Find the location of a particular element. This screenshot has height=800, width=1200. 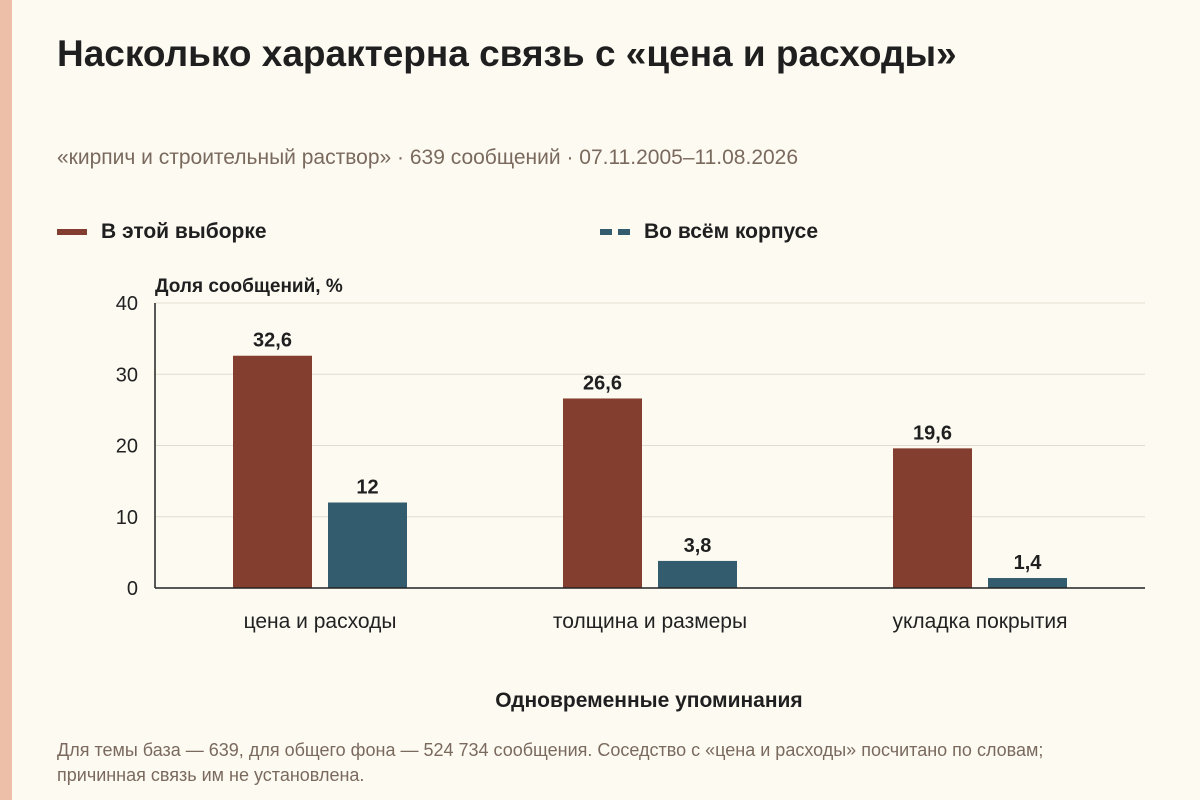

x-tick-label: укладка покрытия is located at coordinates (979, 621).